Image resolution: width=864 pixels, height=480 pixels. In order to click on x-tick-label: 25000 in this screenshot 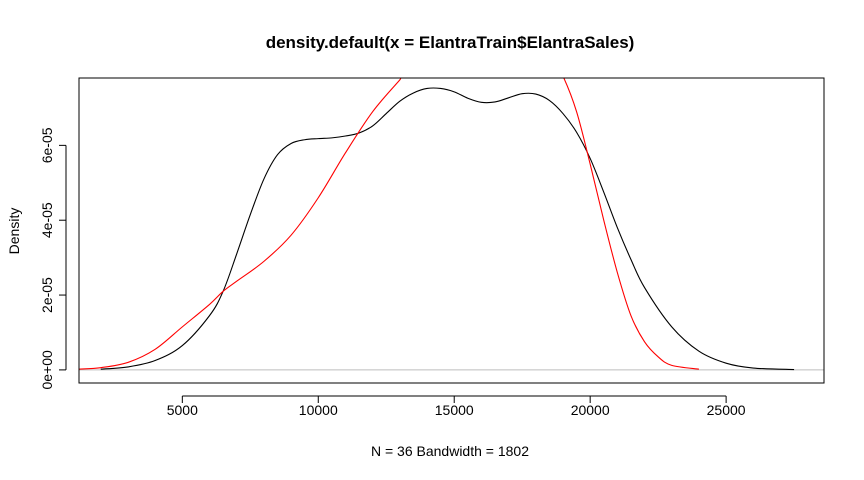, I will do `click(726, 410)`.